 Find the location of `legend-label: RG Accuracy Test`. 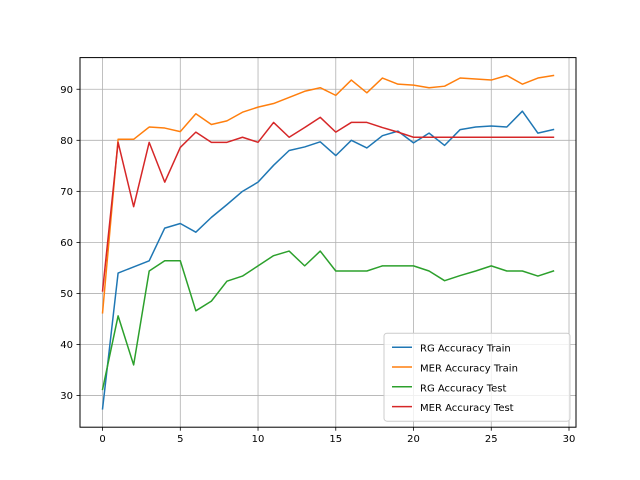

legend-label: RG Accuracy Test is located at coordinates (463, 388).